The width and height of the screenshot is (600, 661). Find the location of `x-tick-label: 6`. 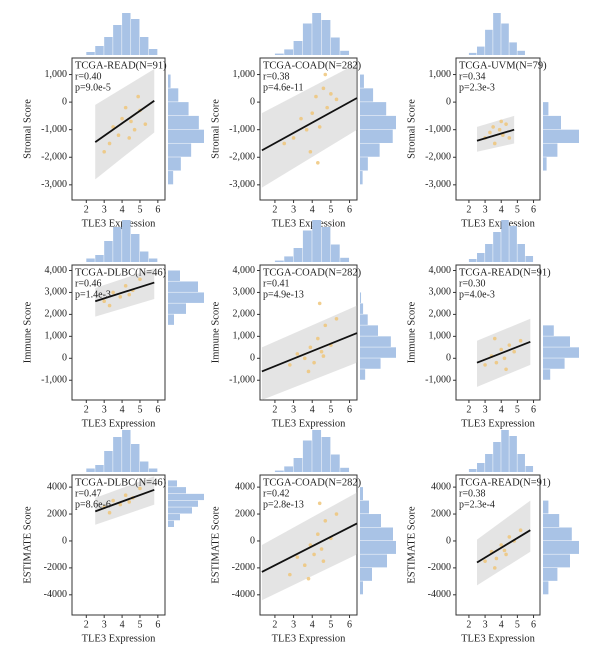

x-tick-label: 6 is located at coordinates (349, 209).